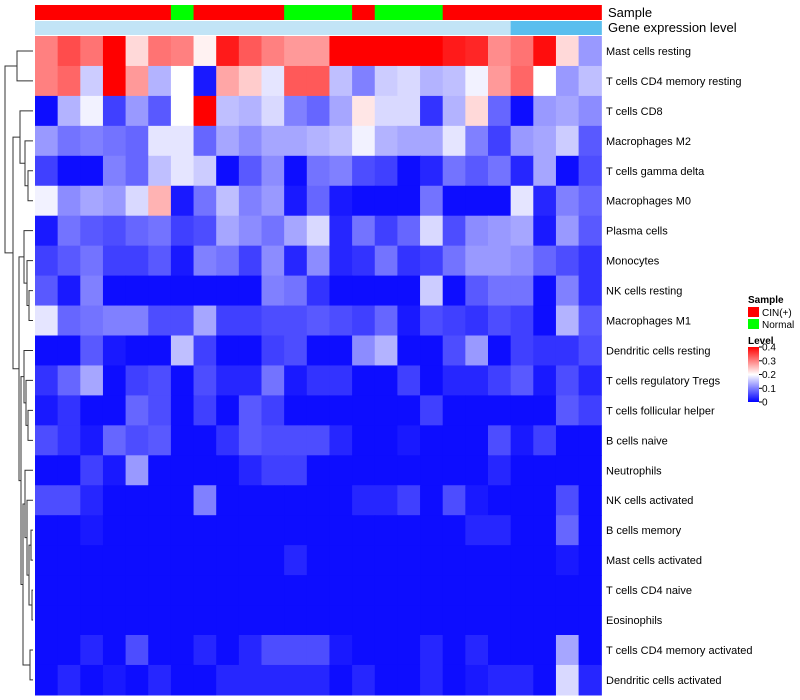 This screenshot has height=700, width=800. I want to click on dendrogram-branch, so click(28, 163).